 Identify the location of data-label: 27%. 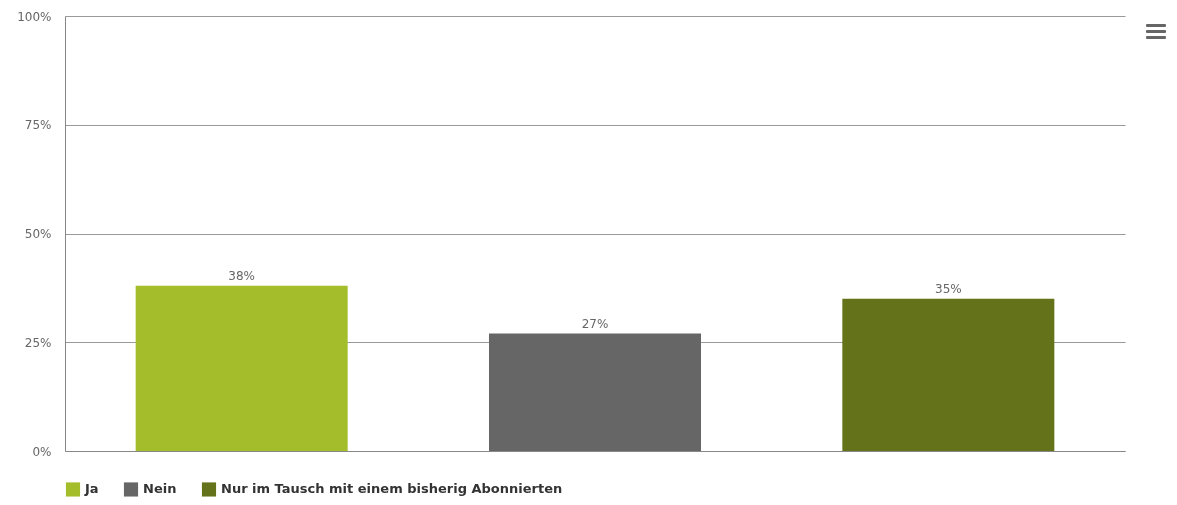
(595, 323).